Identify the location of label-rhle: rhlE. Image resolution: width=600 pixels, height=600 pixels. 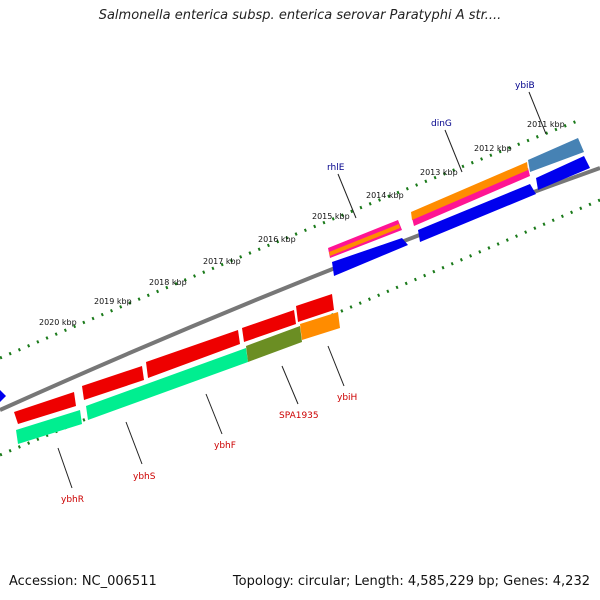
(336, 168).